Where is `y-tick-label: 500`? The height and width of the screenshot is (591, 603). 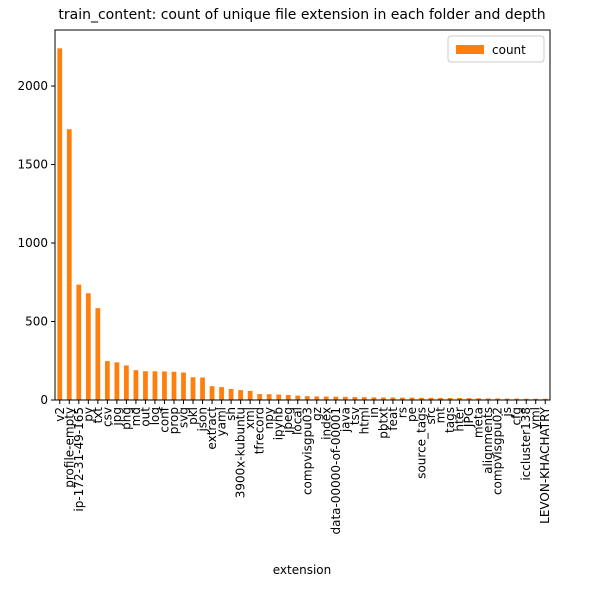
y-tick-label: 500 is located at coordinates (36, 322).